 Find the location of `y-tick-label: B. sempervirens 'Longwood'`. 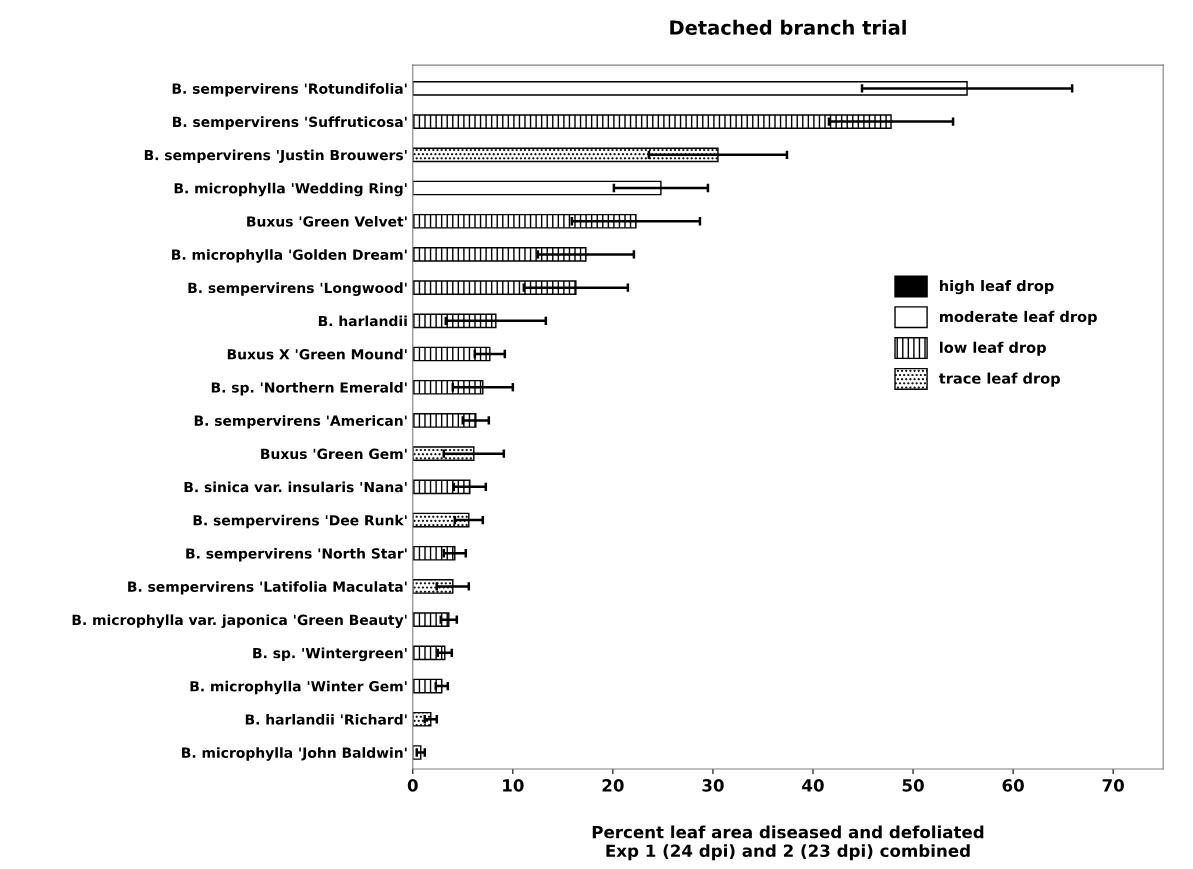

y-tick-label: B. sempervirens 'Longwood' is located at coordinates (297, 289).